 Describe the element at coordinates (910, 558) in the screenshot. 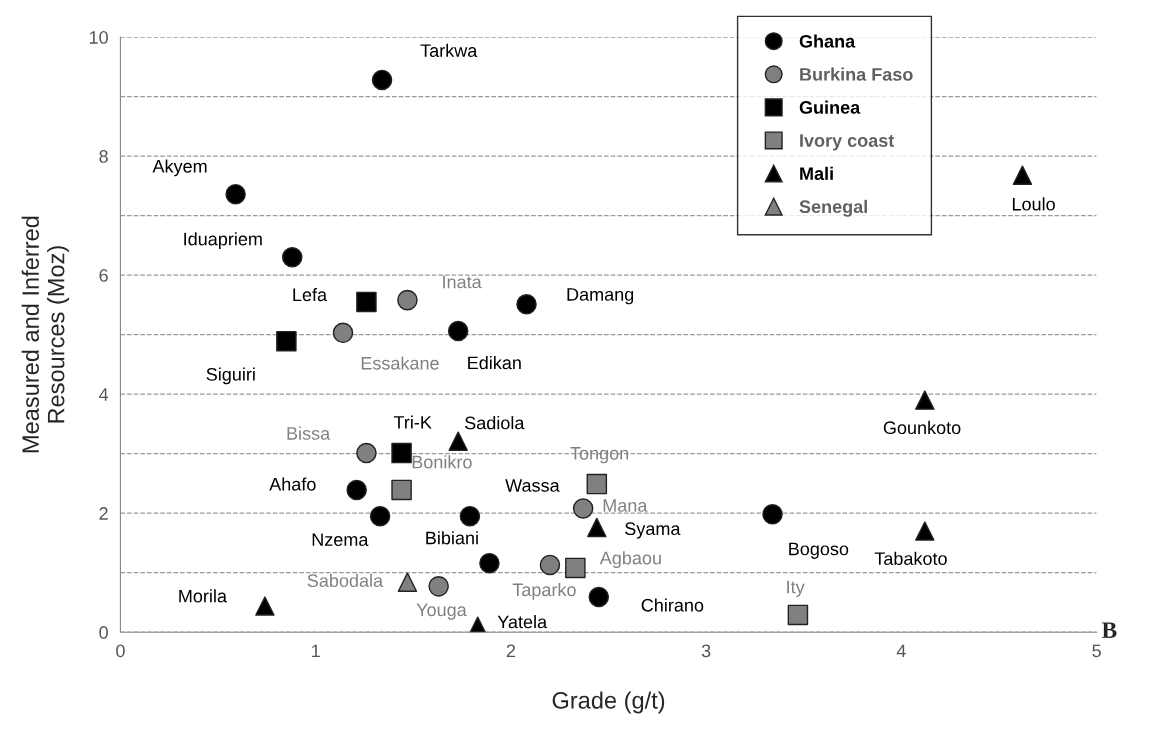

I see `annotation: Tabakoto` at that location.